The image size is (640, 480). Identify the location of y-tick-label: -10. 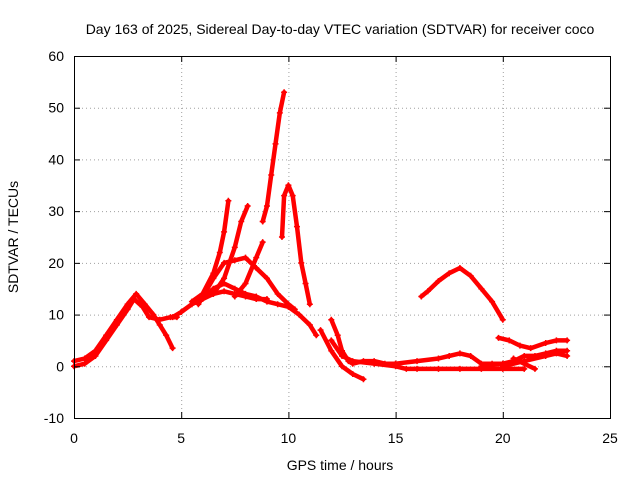
(54, 418).